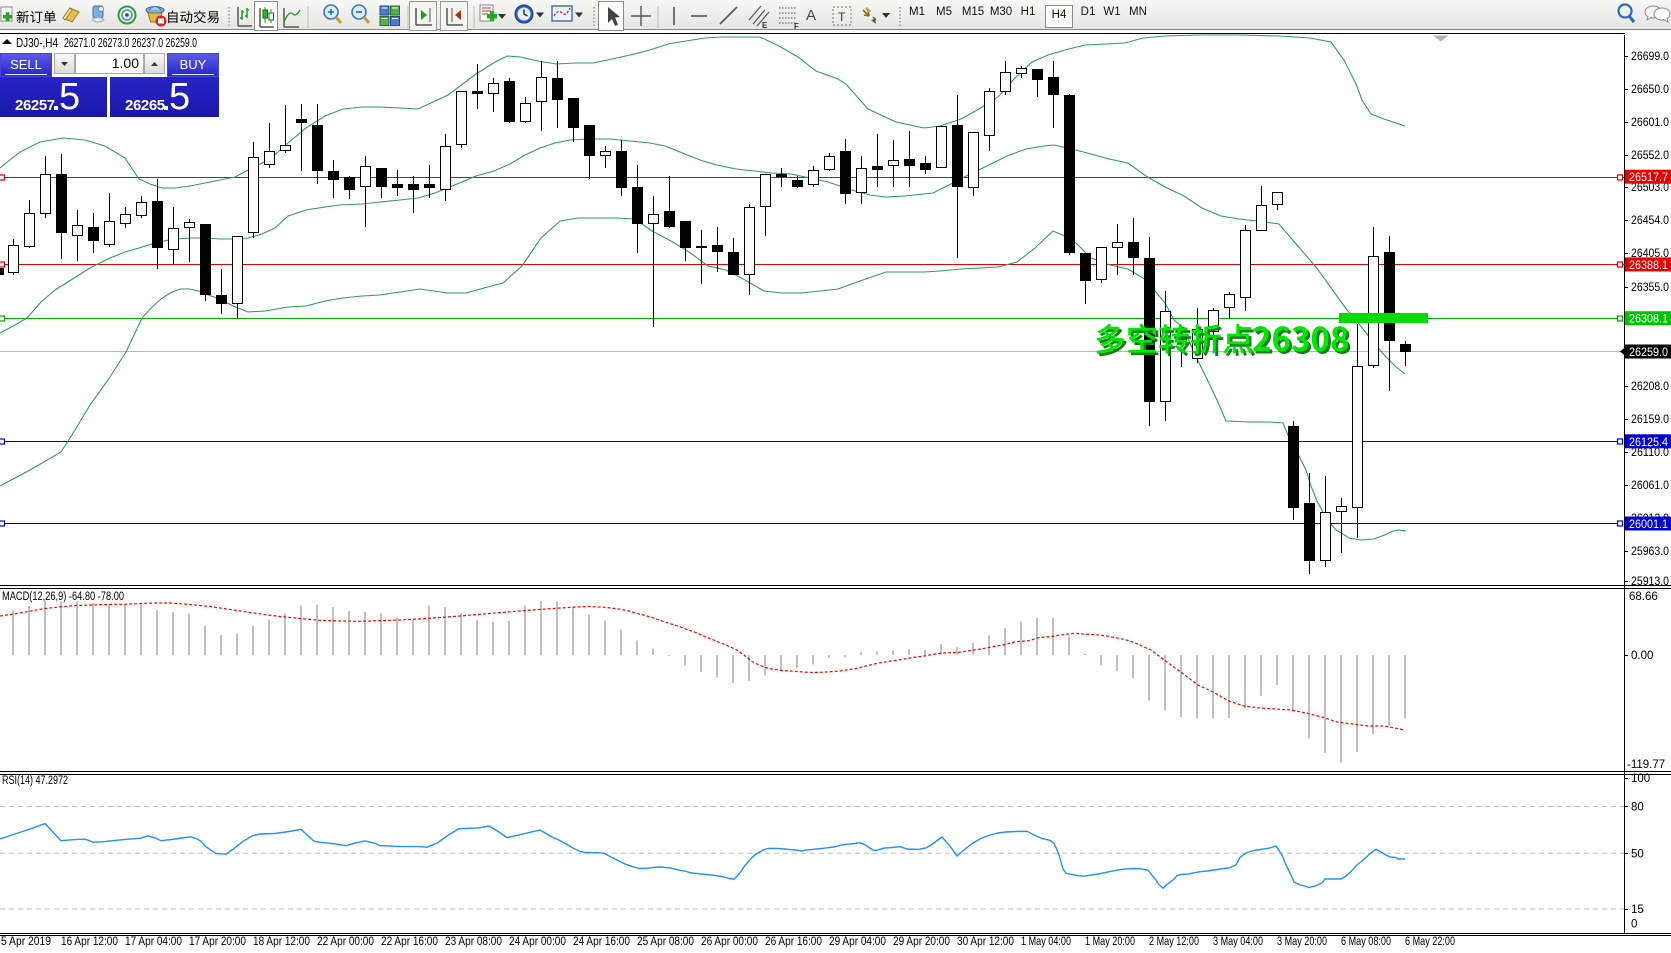 Image resolution: width=1671 pixels, height=953 pixels. What do you see at coordinates (281, 942) in the screenshot?
I see `svg-text: 18 Apr 12:00` at bounding box center [281, 942].